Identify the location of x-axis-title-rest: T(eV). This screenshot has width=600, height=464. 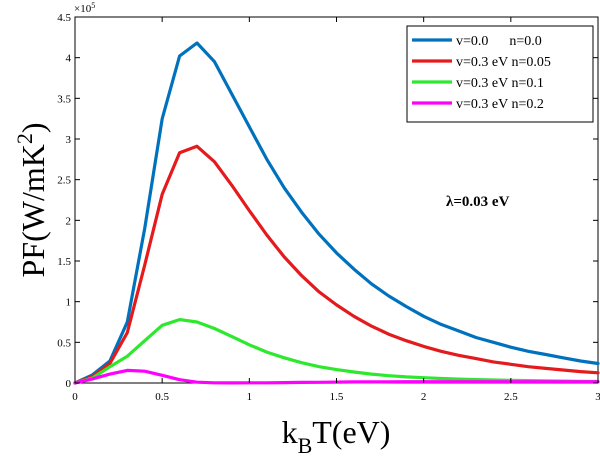
(351, 432).